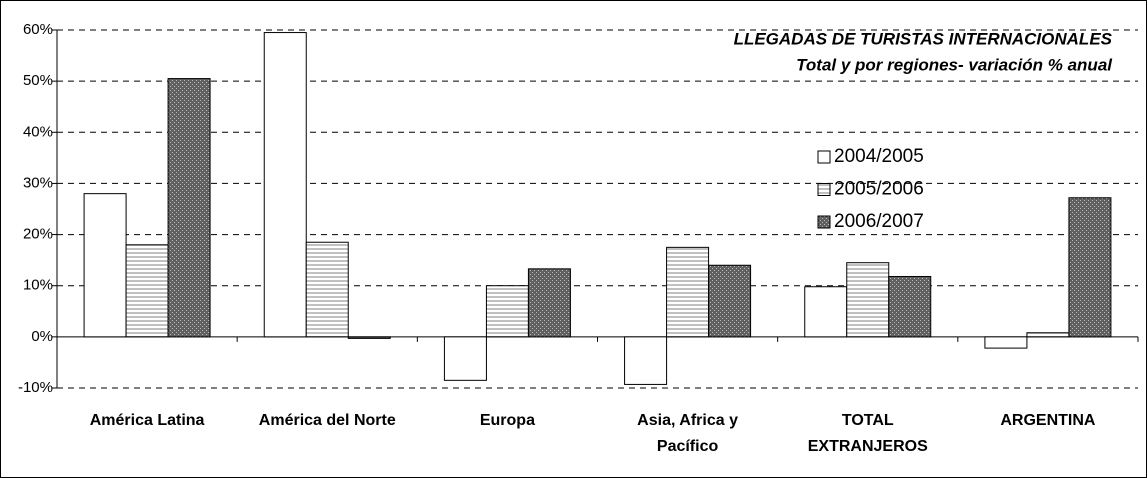 This screenshot has width=1148, height=478. Describe the element at coordinates (38, 29) in the screenshot. I see `y-tick-label: 60%` at that location.